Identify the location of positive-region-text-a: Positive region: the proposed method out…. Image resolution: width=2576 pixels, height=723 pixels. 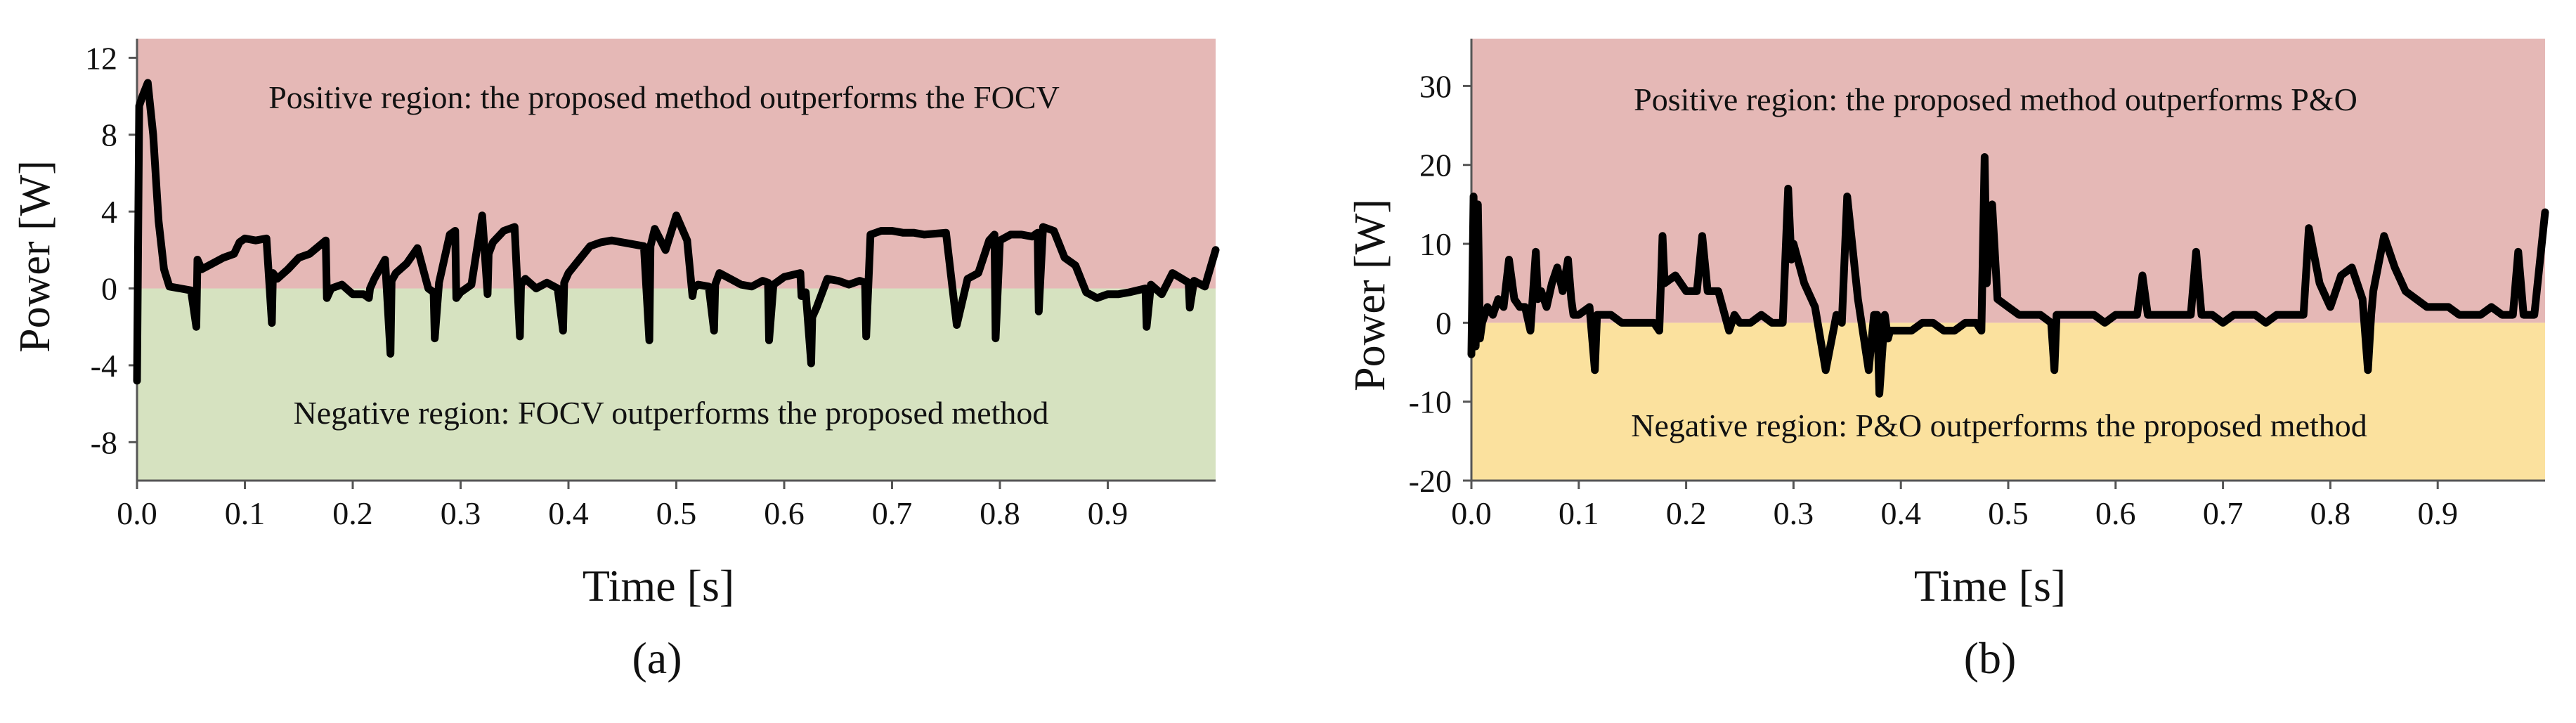
(664, 97).